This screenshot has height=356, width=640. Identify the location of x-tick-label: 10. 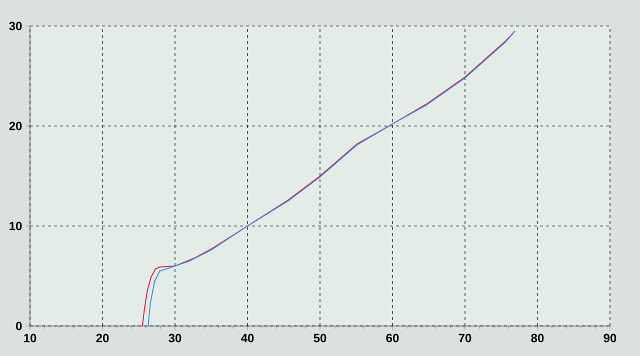
(30, 338).